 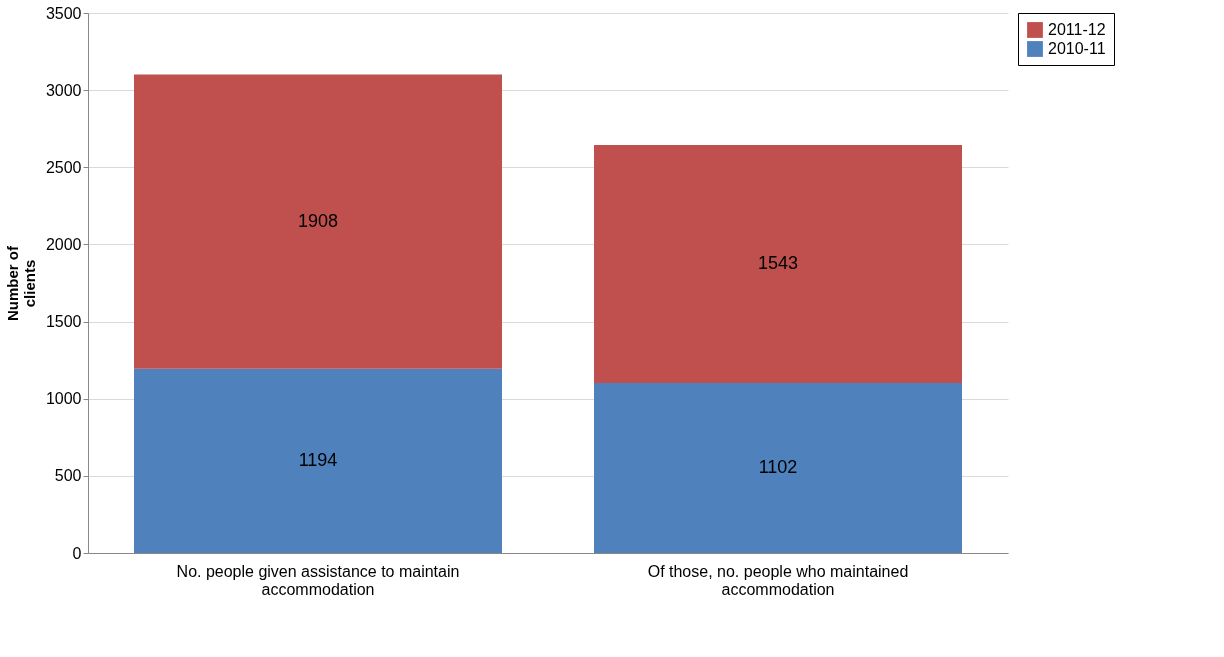 I want to click on y-tick-label: 2500, so click(x=63, y=167).